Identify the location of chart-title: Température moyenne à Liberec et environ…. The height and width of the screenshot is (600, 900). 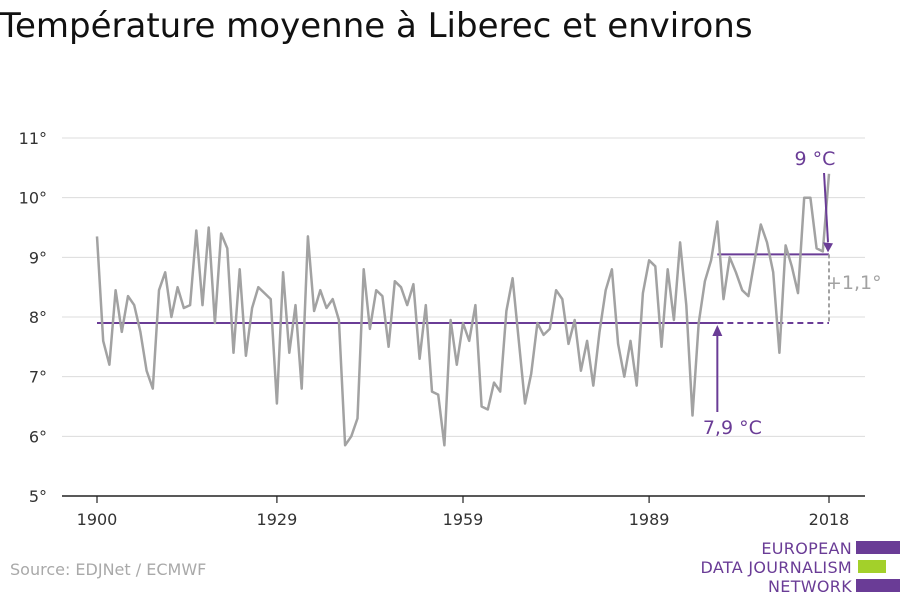
(376, 26).